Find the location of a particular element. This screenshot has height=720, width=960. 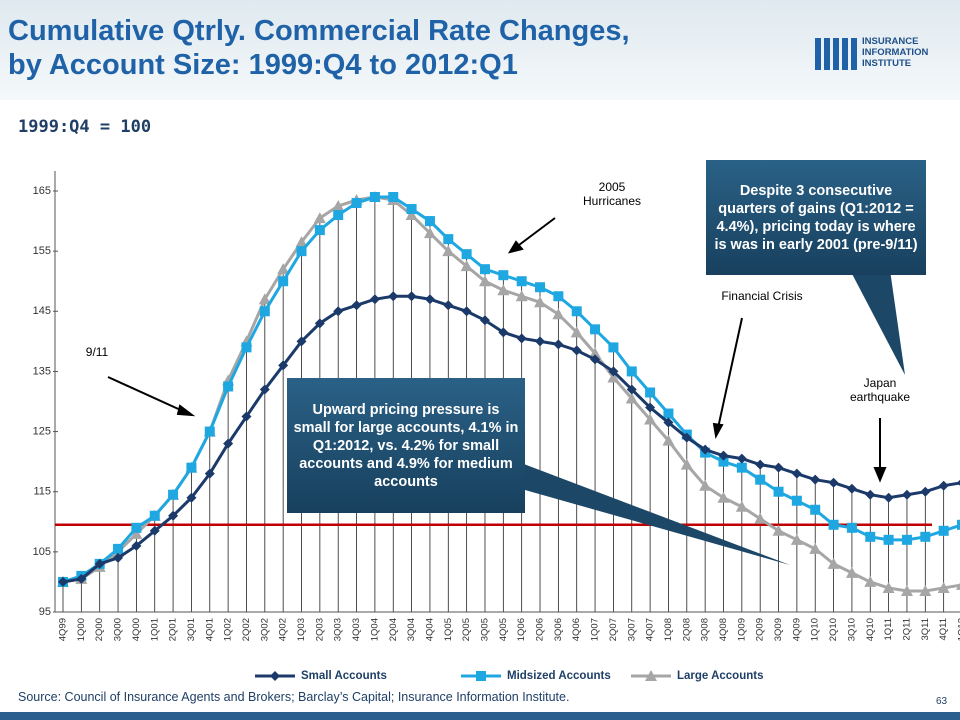

legend-label: Large Accounts is located at coordinates (720, 676).